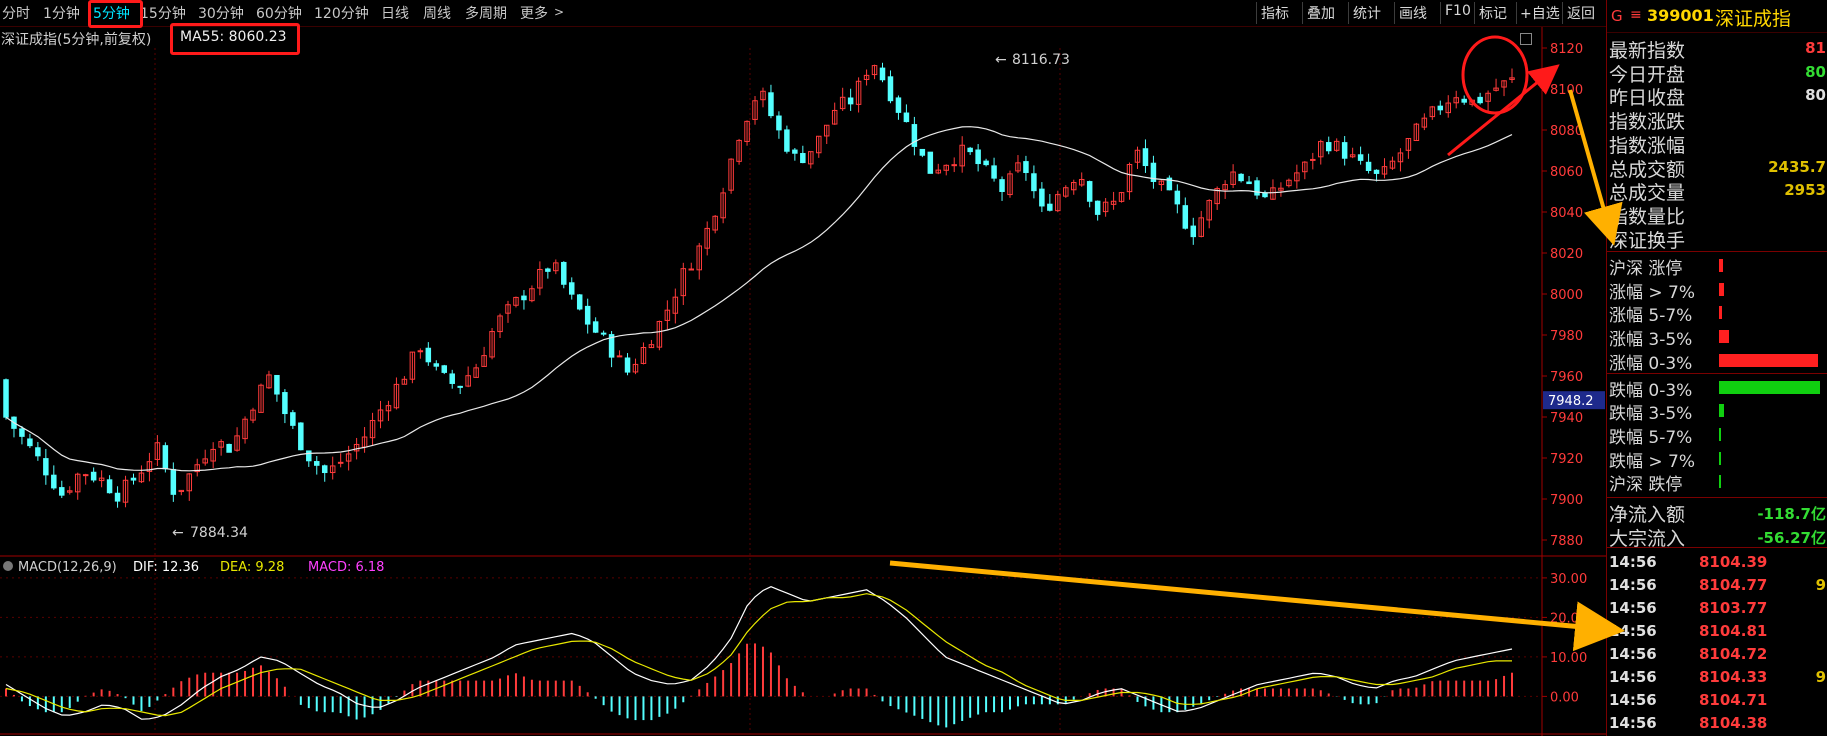  Describe the element at coordinates (1636, 15) in the screenshot. I see `menu-icon: ≡` at that location.